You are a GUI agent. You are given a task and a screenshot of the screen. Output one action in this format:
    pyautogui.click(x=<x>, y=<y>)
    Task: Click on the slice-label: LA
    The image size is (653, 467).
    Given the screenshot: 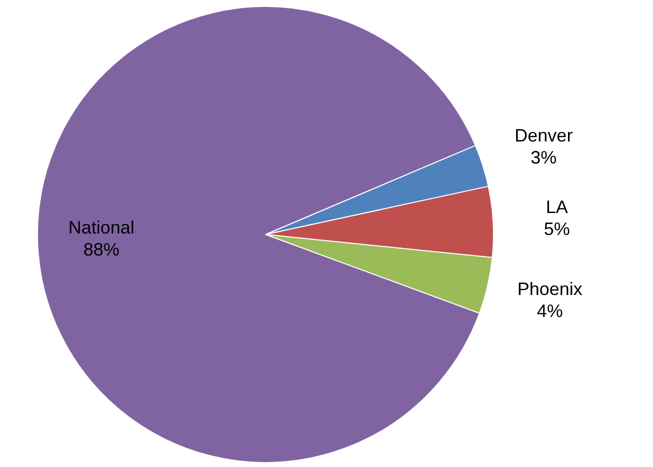 What is the action you would take?
    pyautogui.click(x=557, y=207)
    